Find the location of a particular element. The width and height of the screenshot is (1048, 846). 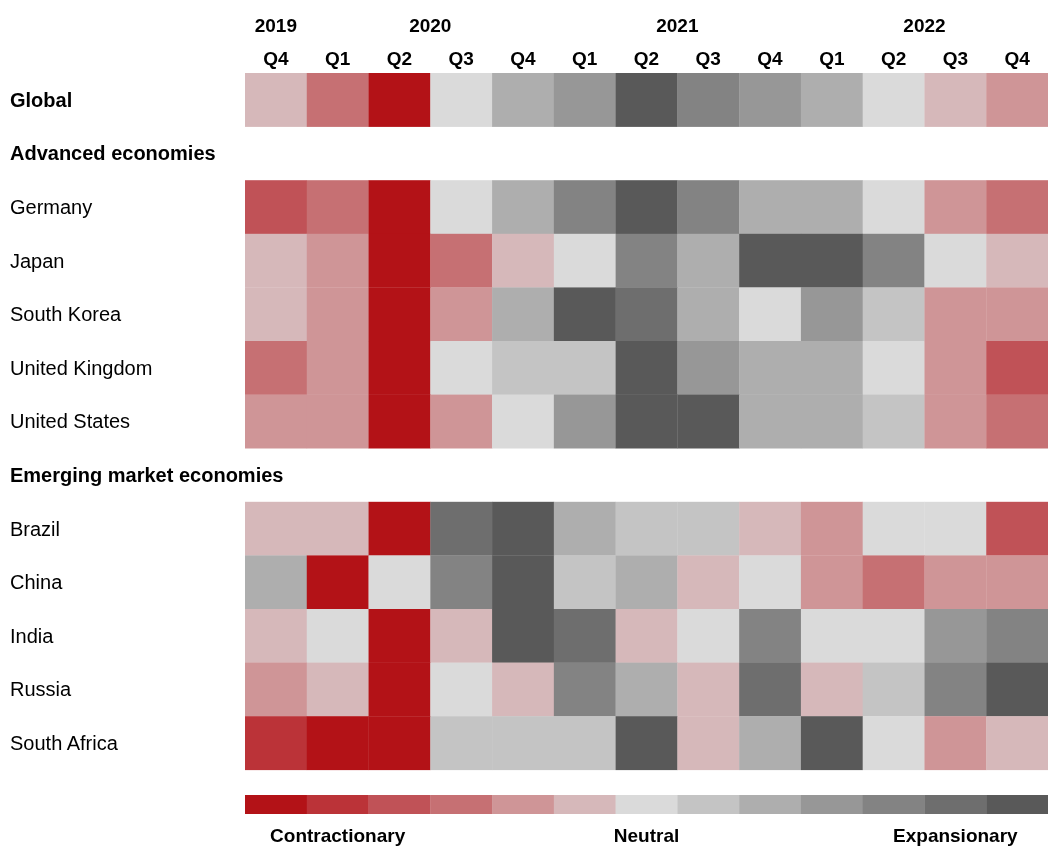

text: 2020 is located at coordinates (430, 25).